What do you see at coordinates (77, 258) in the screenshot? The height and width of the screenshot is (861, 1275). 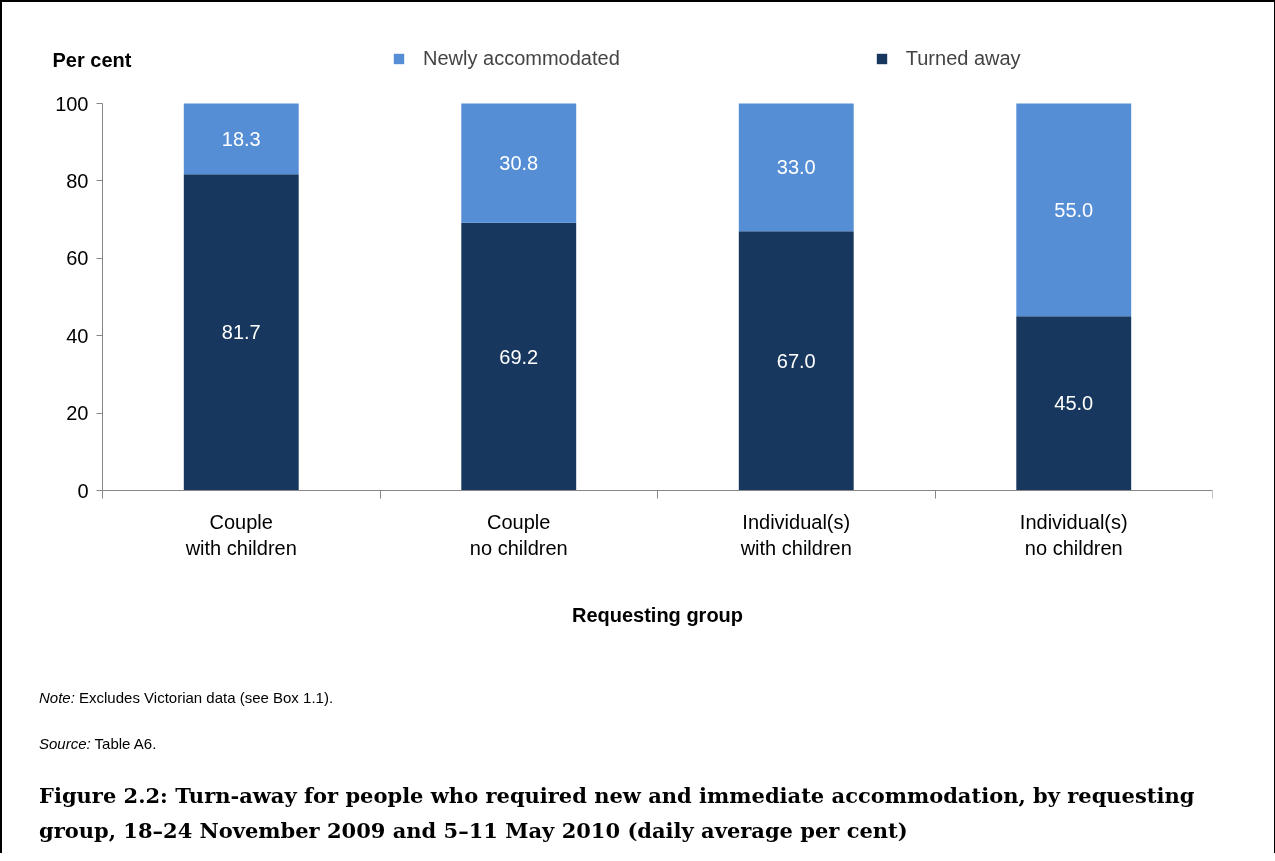 I see `y-tick-label: 60` at bounding box center [77, 258].